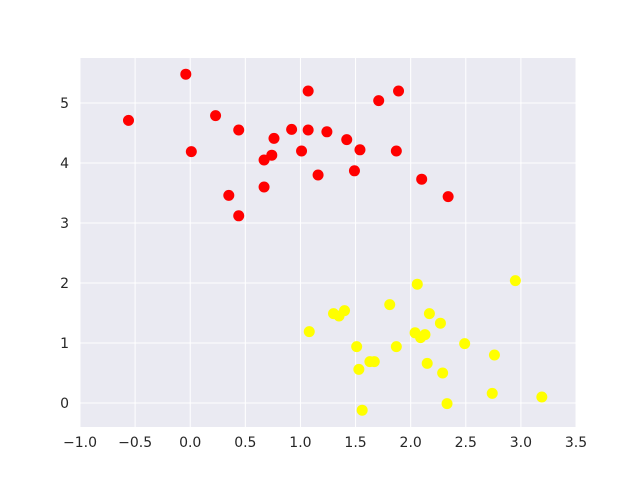  What do you see at coordinates (521, 443) in the screenshot?
I see `x-tick-label: 3.0` at bounding box center [521, 443].